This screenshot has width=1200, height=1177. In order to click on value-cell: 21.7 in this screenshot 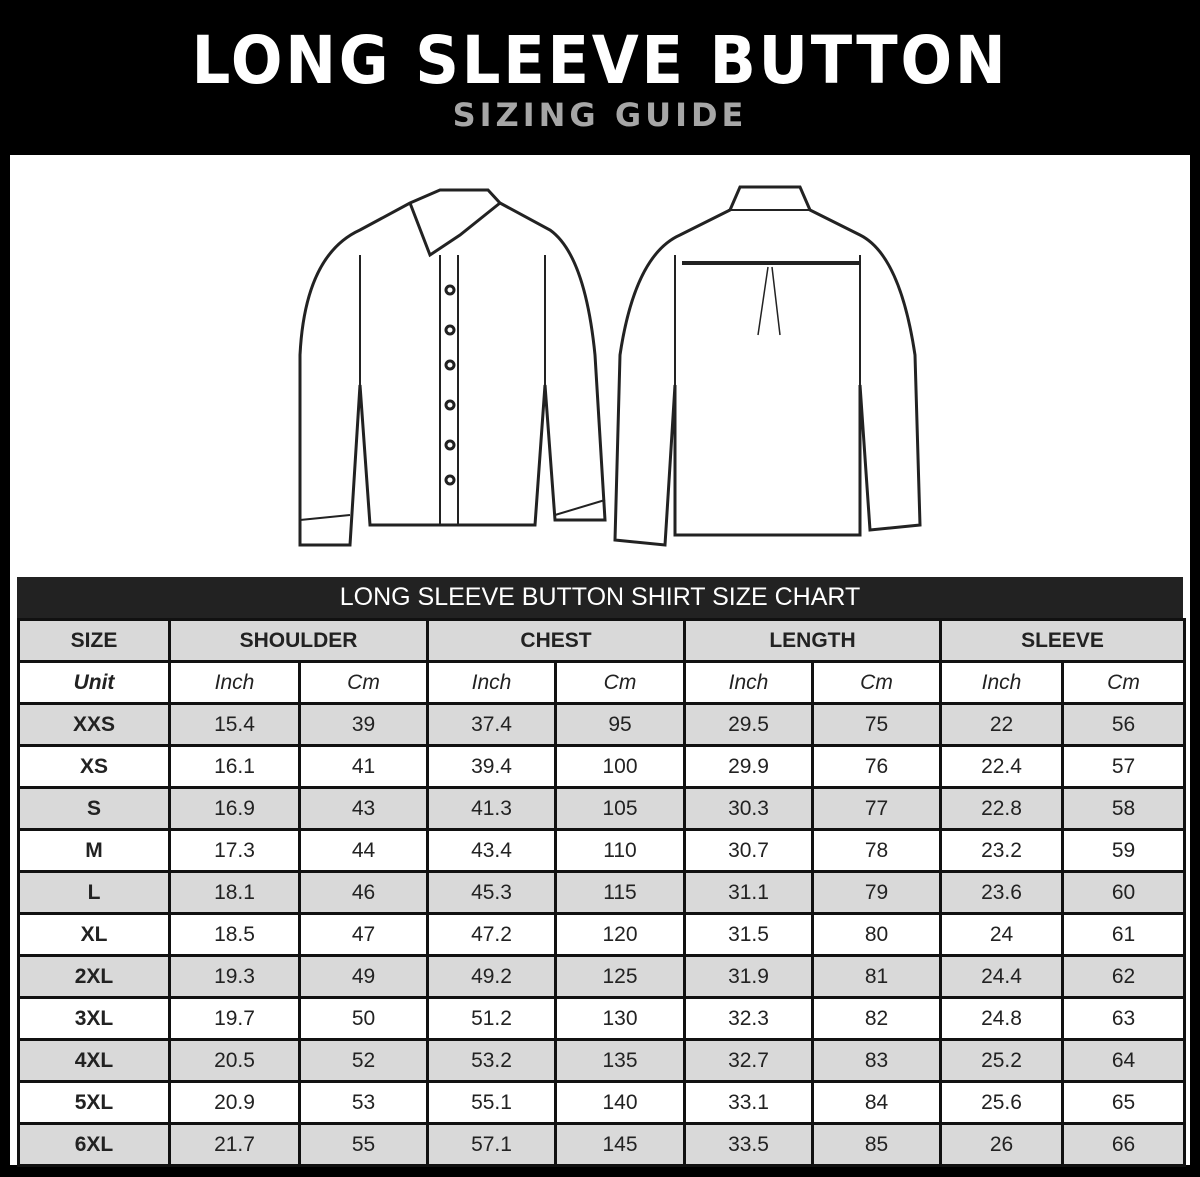, I will do `click(234, 1144)`.